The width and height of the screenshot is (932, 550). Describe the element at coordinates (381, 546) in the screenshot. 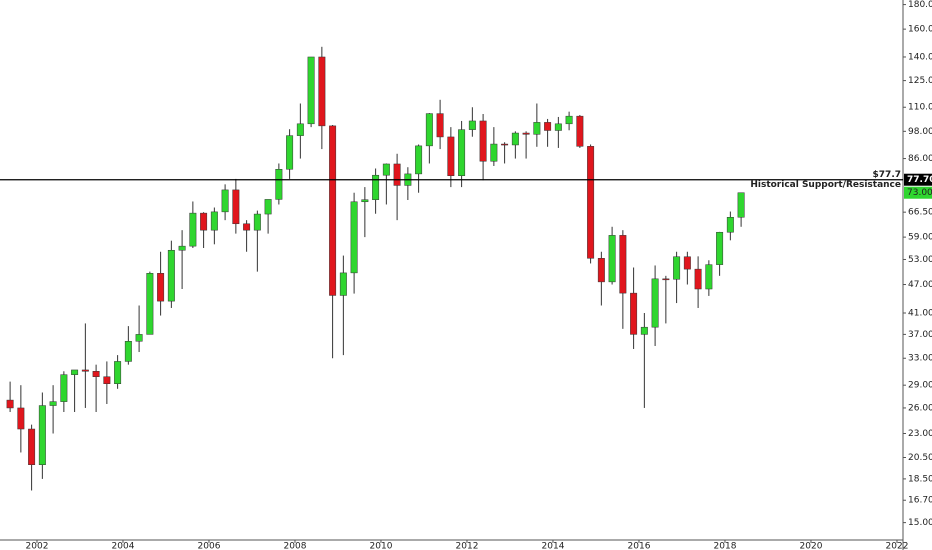

I see `x-tick-label: 2010` at that location.